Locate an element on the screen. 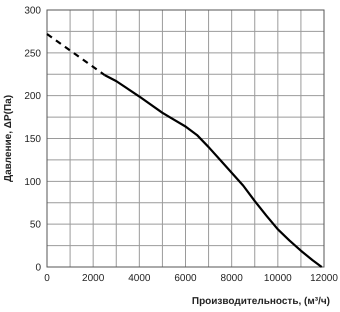 This screenshot has height=312, width=340. y-tick-label: 300 is located at coordinates (33, 11).